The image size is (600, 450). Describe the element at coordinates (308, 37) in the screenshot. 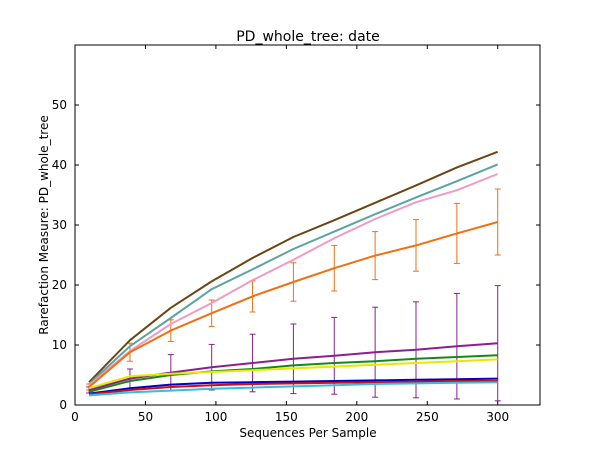

I see `chart-title: PD_whole_tree: date` at that location.